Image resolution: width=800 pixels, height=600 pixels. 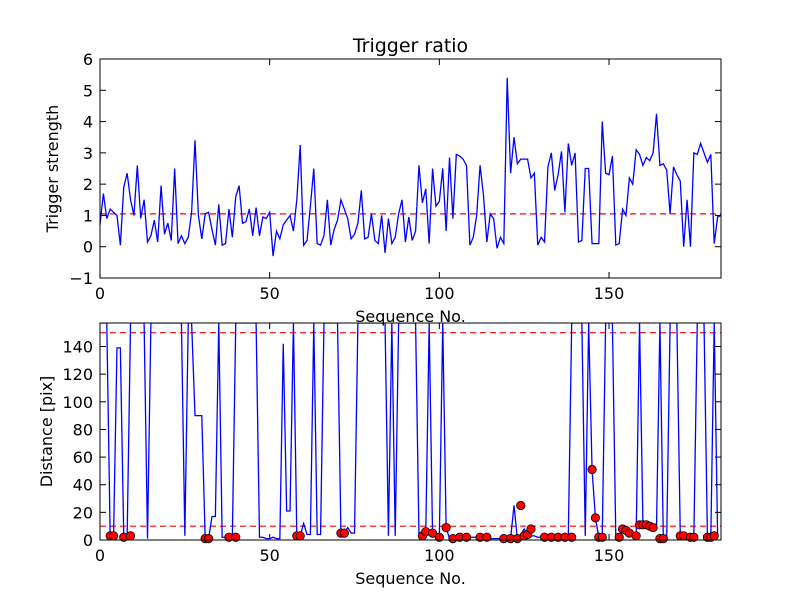 I want to click on y-tick-label: 3, so click(x=88, y=153).